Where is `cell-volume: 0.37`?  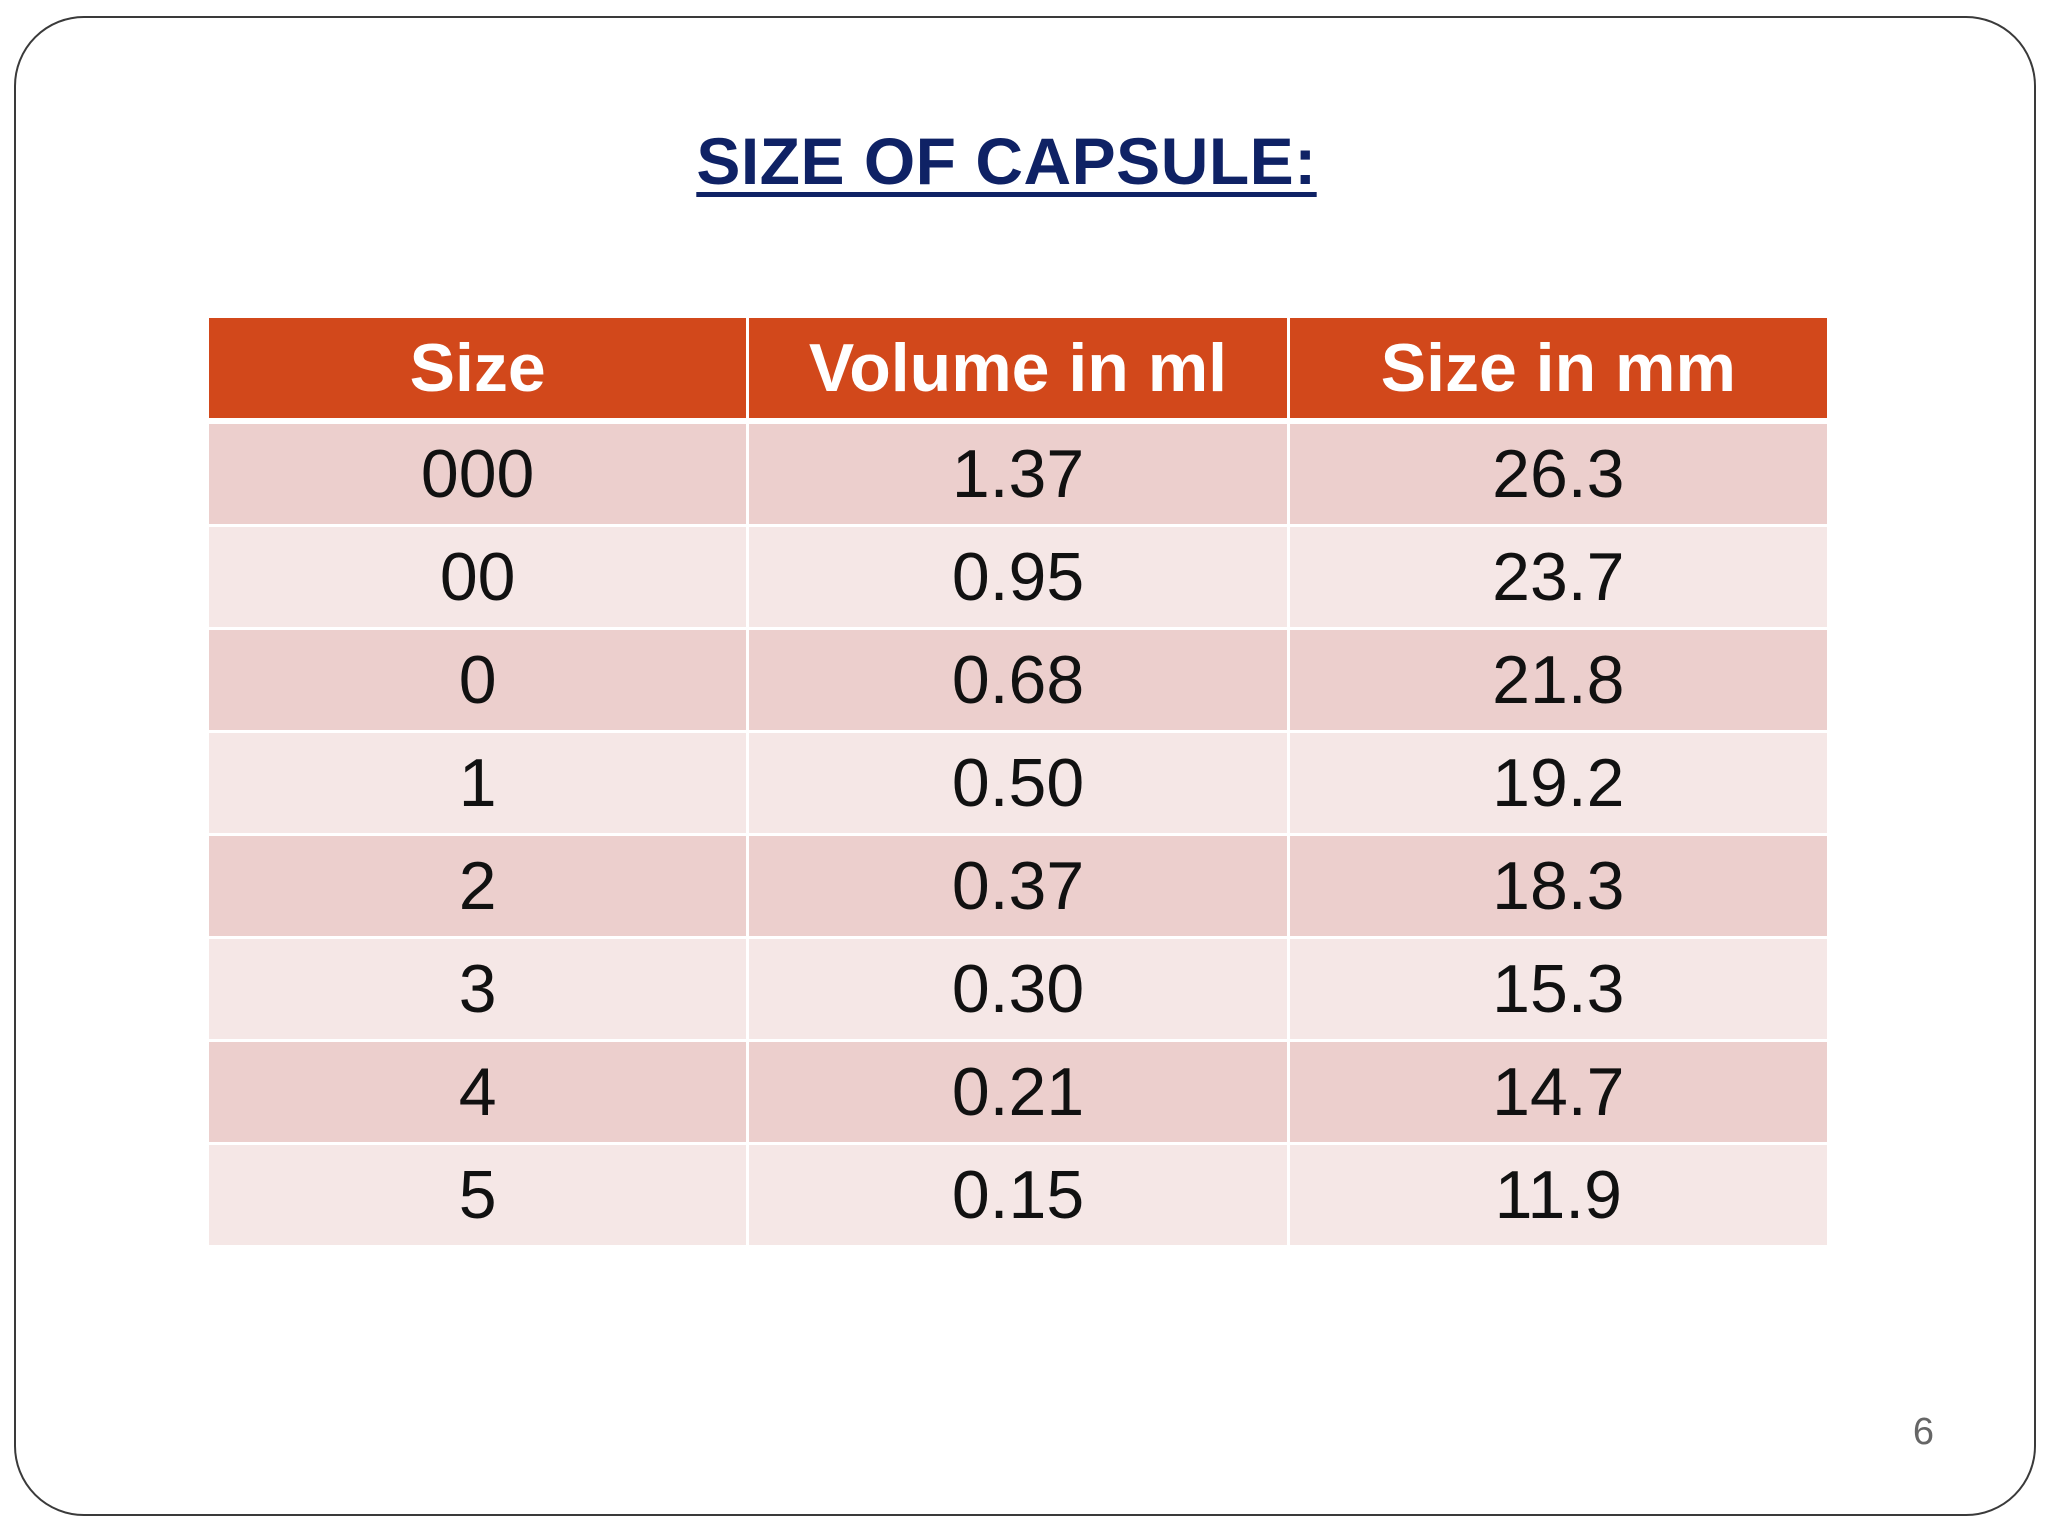
cell-volume: 0.37 is located at coordinates (1018, 886).